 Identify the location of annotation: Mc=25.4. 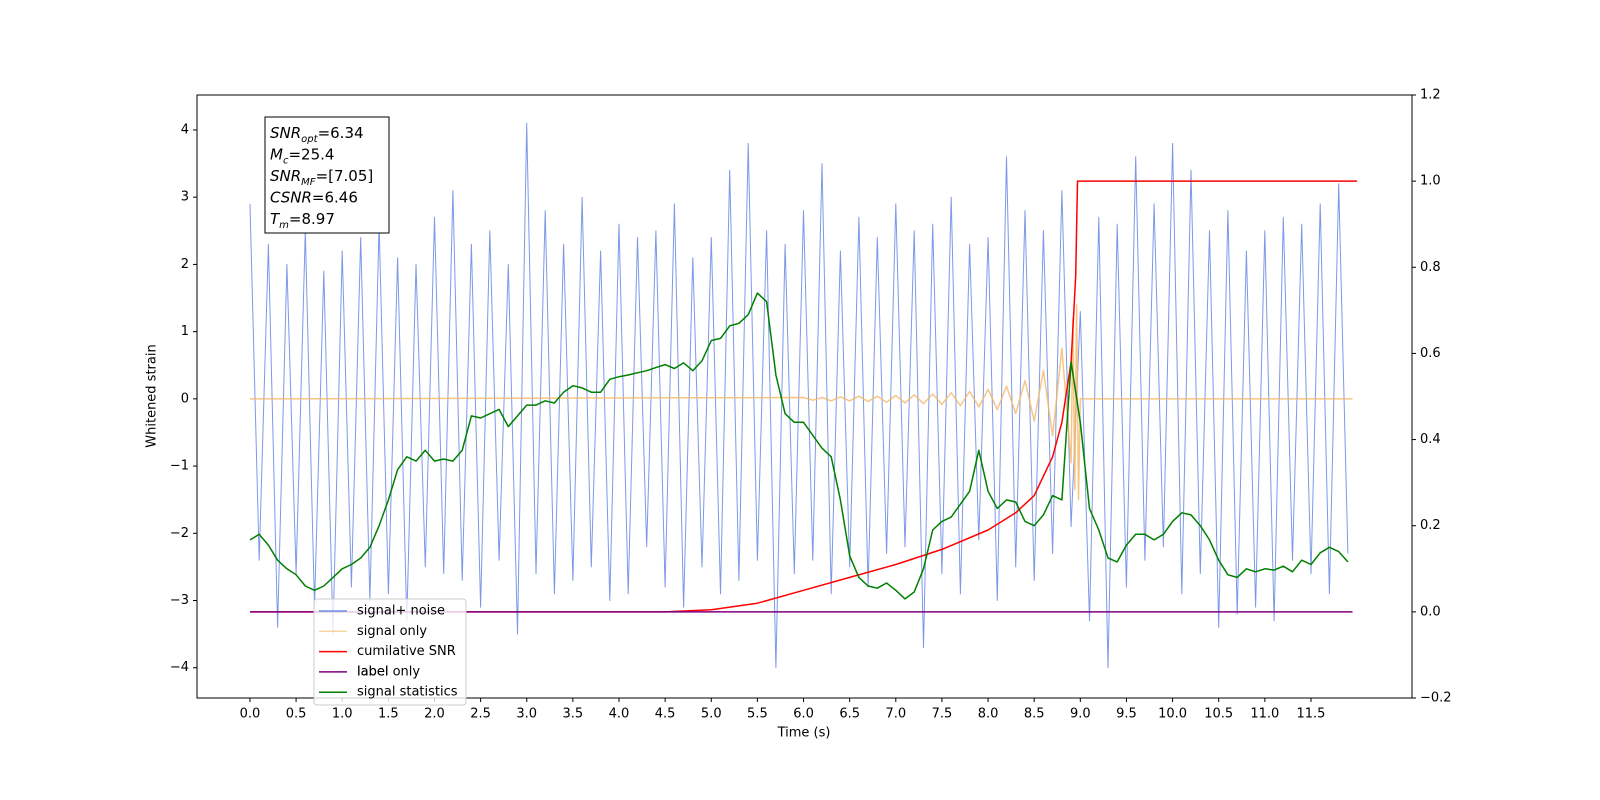
(302, 155).